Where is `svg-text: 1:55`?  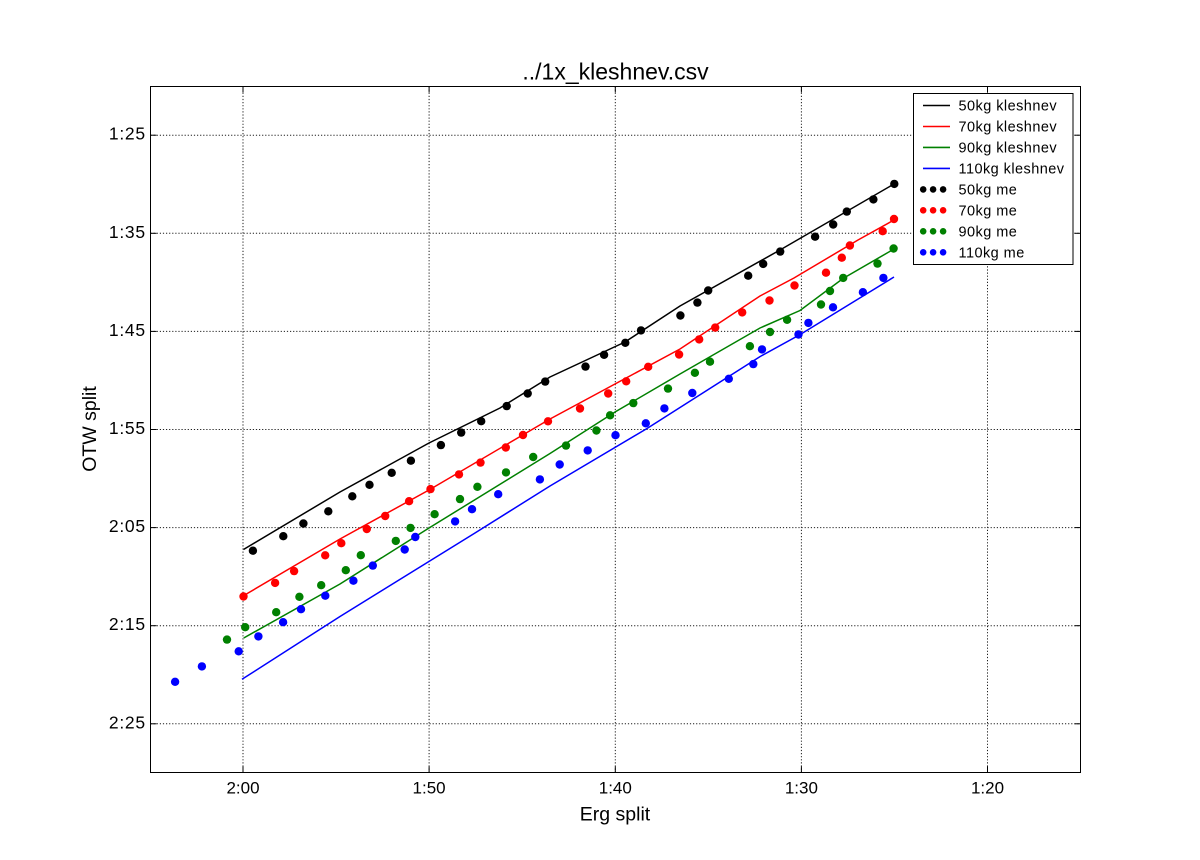 svg-text: 1:55 is located at coordinates (127, 428).